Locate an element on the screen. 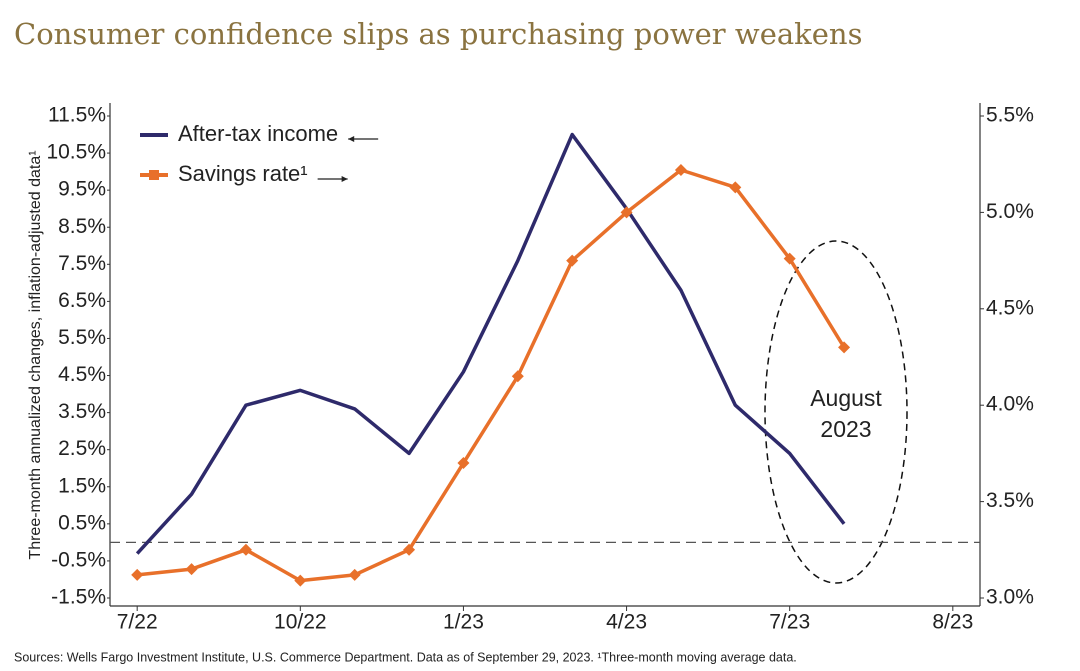  legend-label: Savings rate¹ is located at coordinates (243, 173).